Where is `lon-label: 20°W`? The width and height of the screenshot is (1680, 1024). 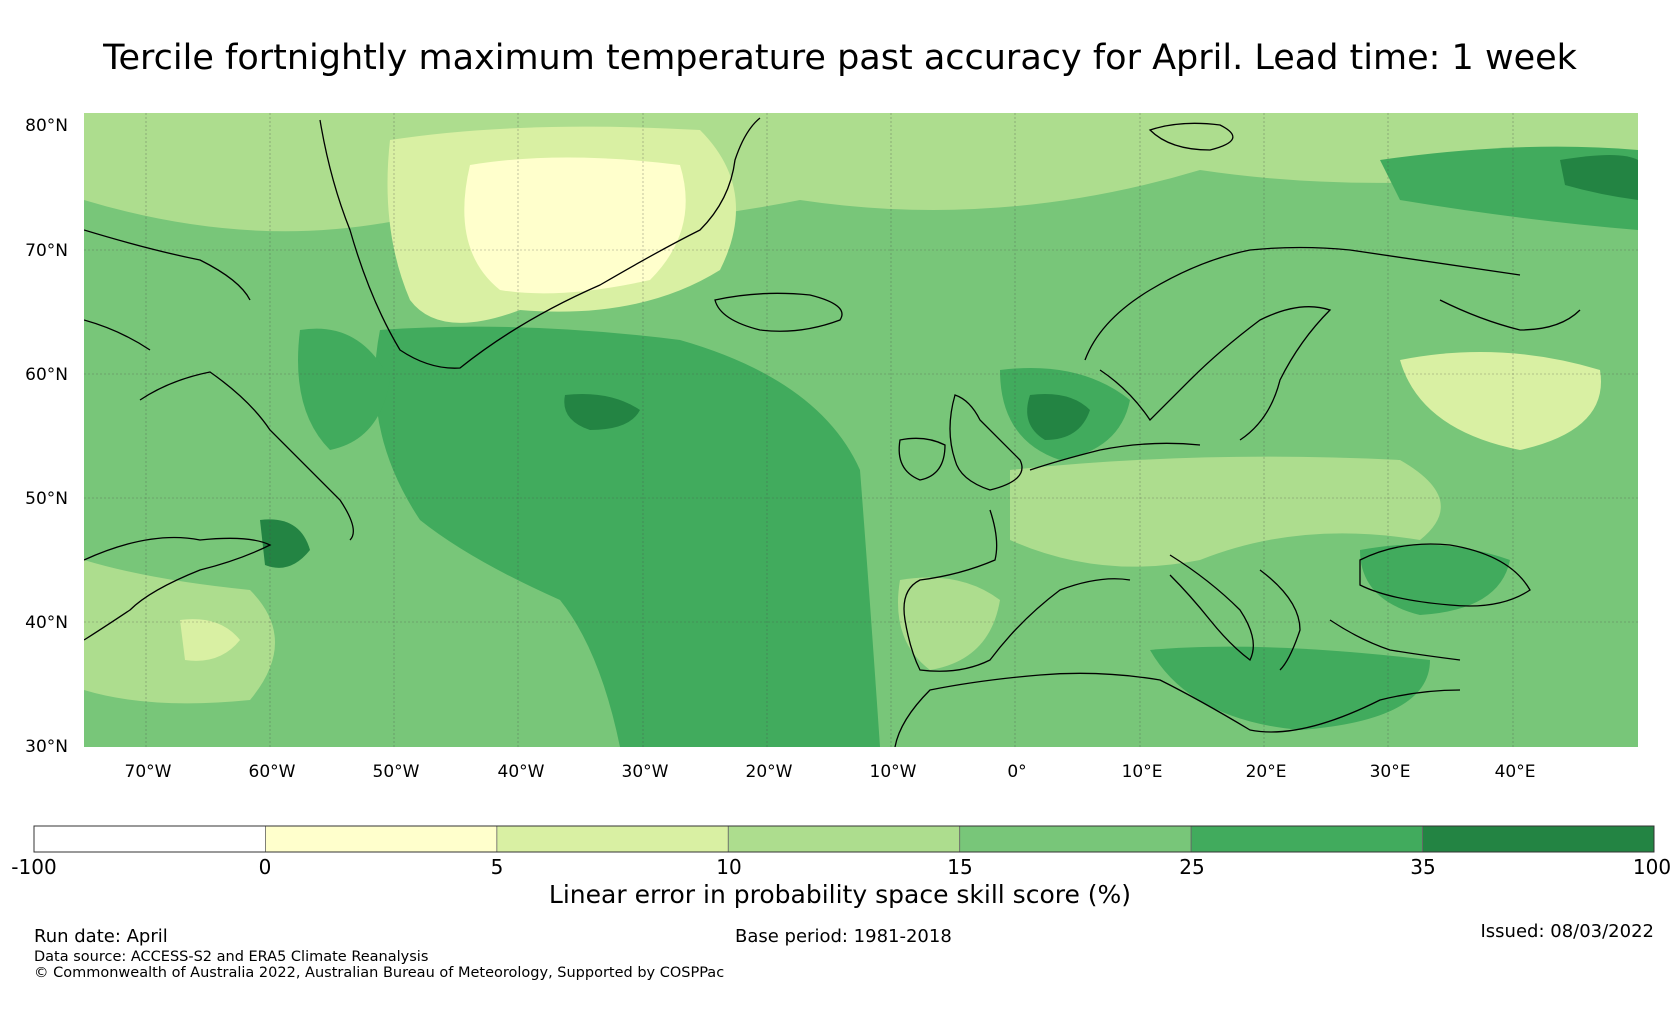
lon-label: 20°W is located at coordinates (769, 772).